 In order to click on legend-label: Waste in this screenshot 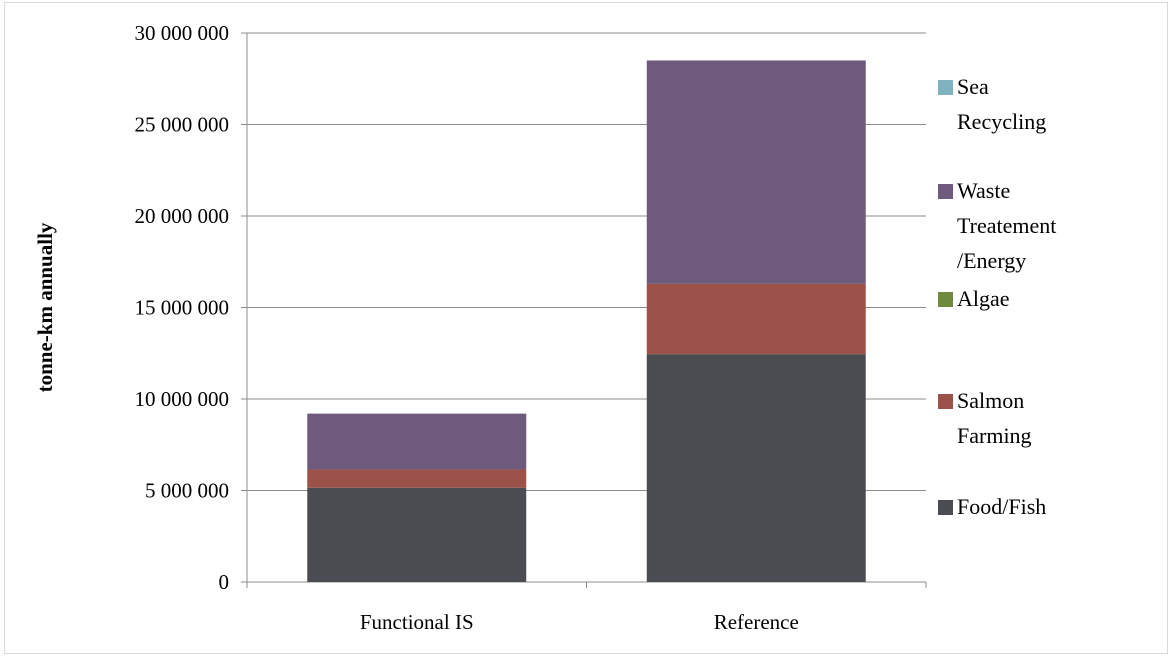, I will do `click(983, 190)`.